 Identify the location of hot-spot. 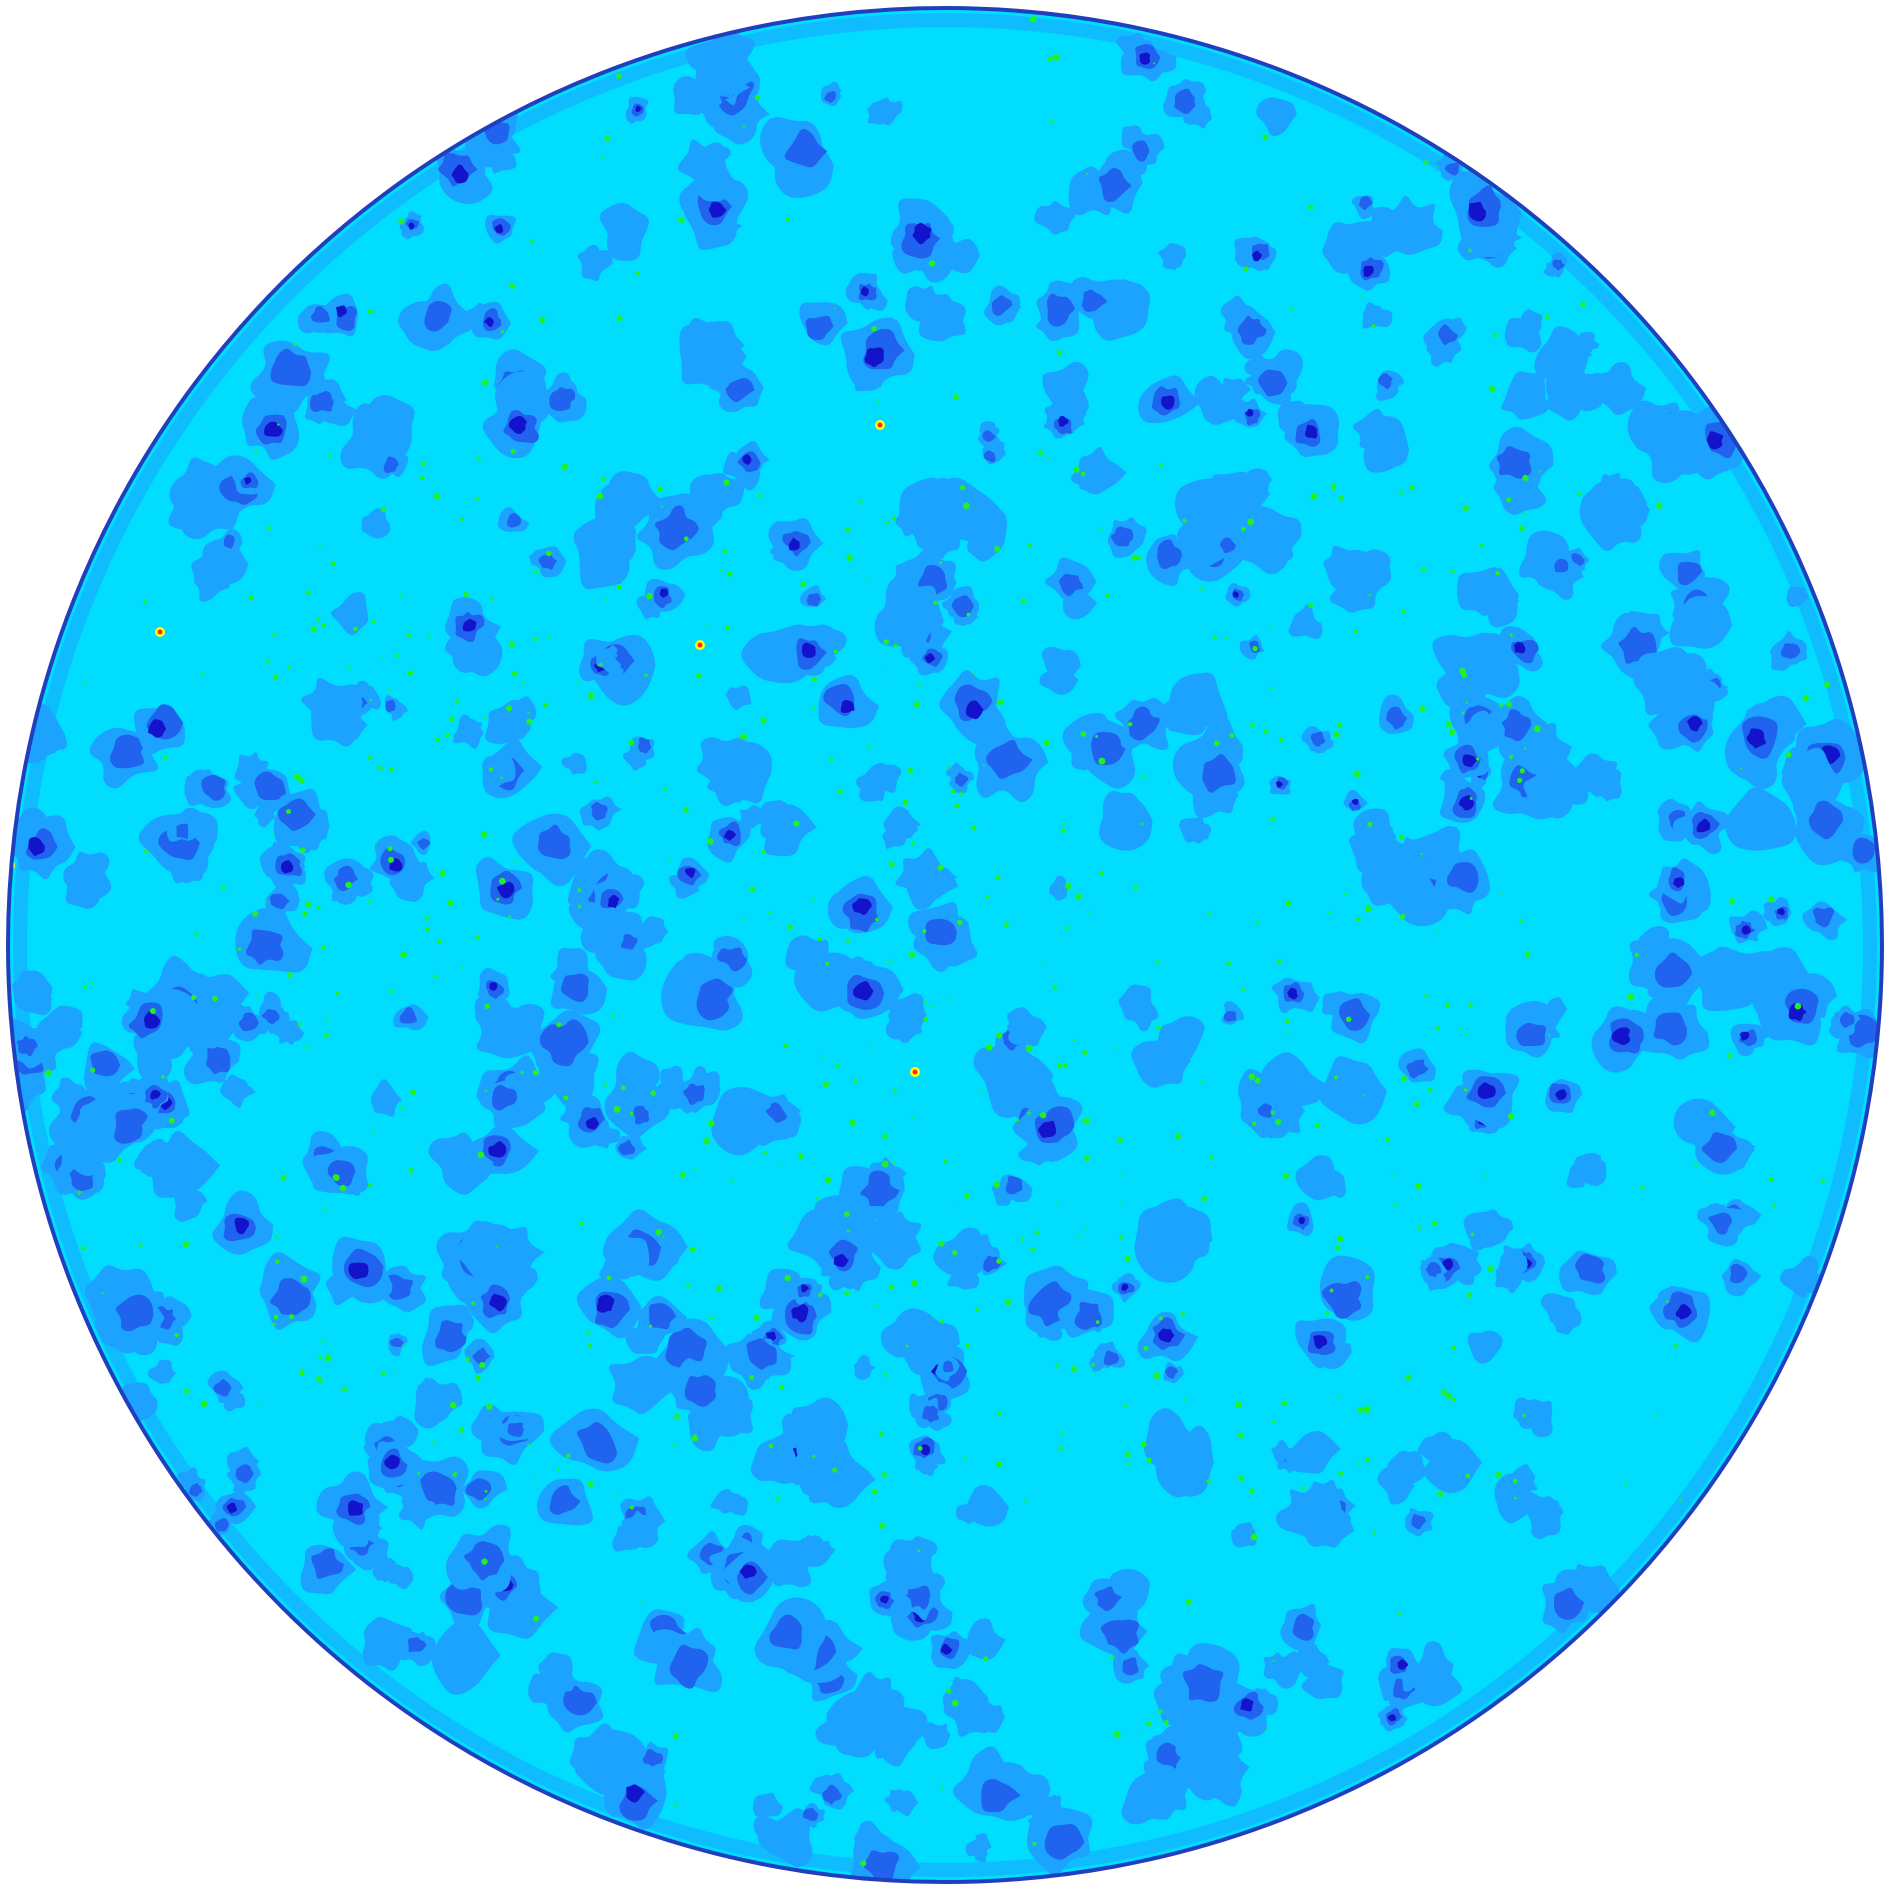
(880, 425).